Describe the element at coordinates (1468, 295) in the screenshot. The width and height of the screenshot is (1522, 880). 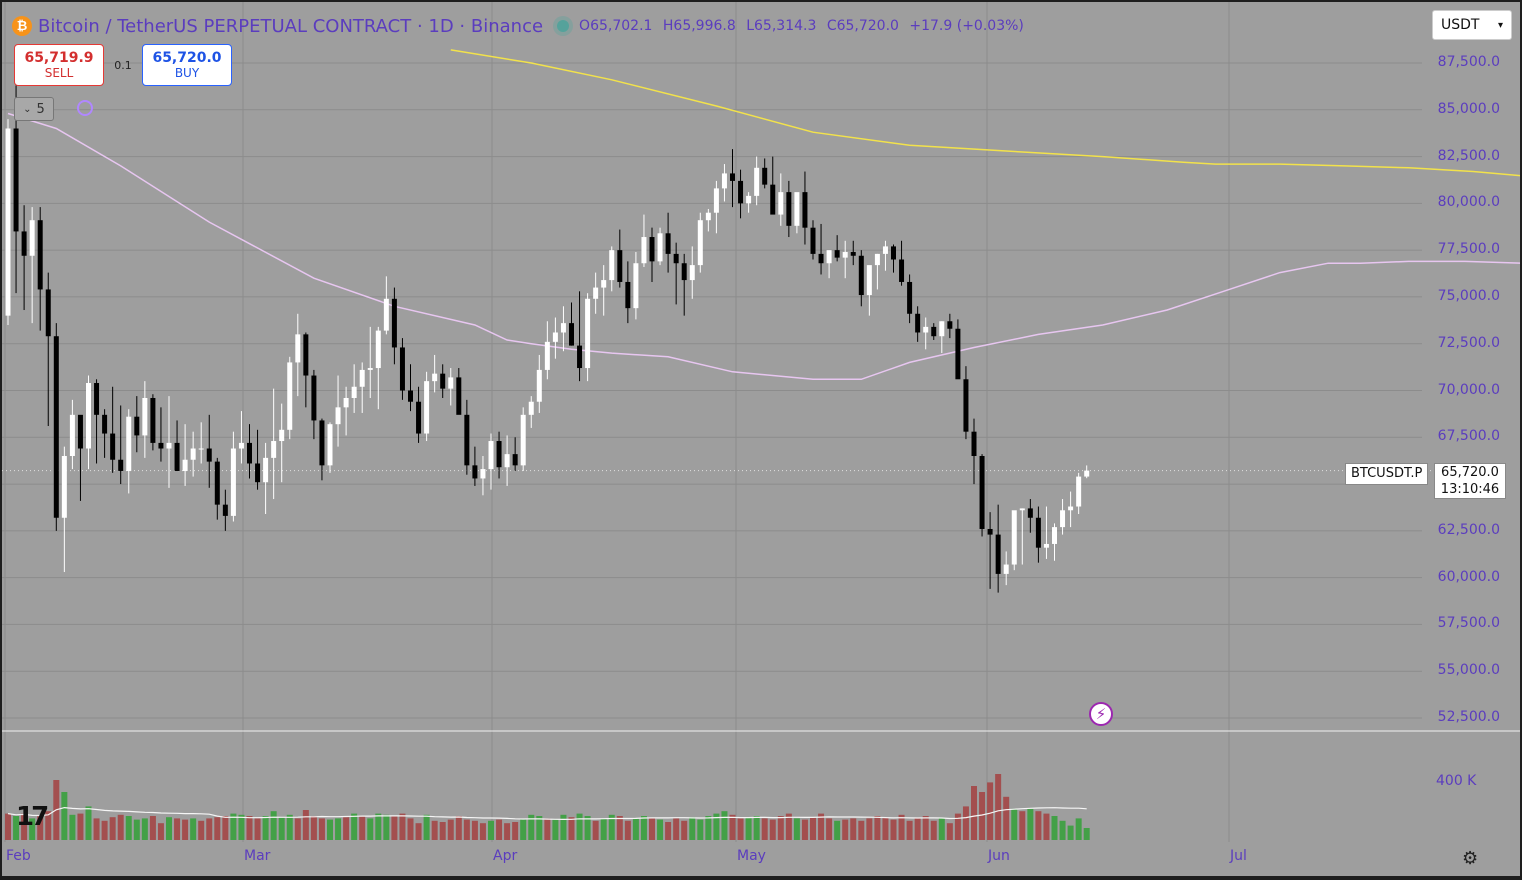
I see `price-tick-label: 75,000.0` at that location.